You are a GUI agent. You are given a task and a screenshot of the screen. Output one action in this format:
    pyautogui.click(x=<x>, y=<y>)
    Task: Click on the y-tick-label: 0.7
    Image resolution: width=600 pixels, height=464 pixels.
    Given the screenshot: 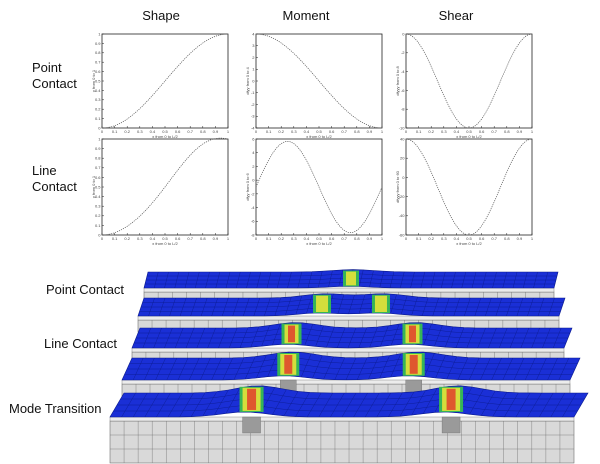 What is the action you would take?
    pyautogui.click(x=98, y=167)
    